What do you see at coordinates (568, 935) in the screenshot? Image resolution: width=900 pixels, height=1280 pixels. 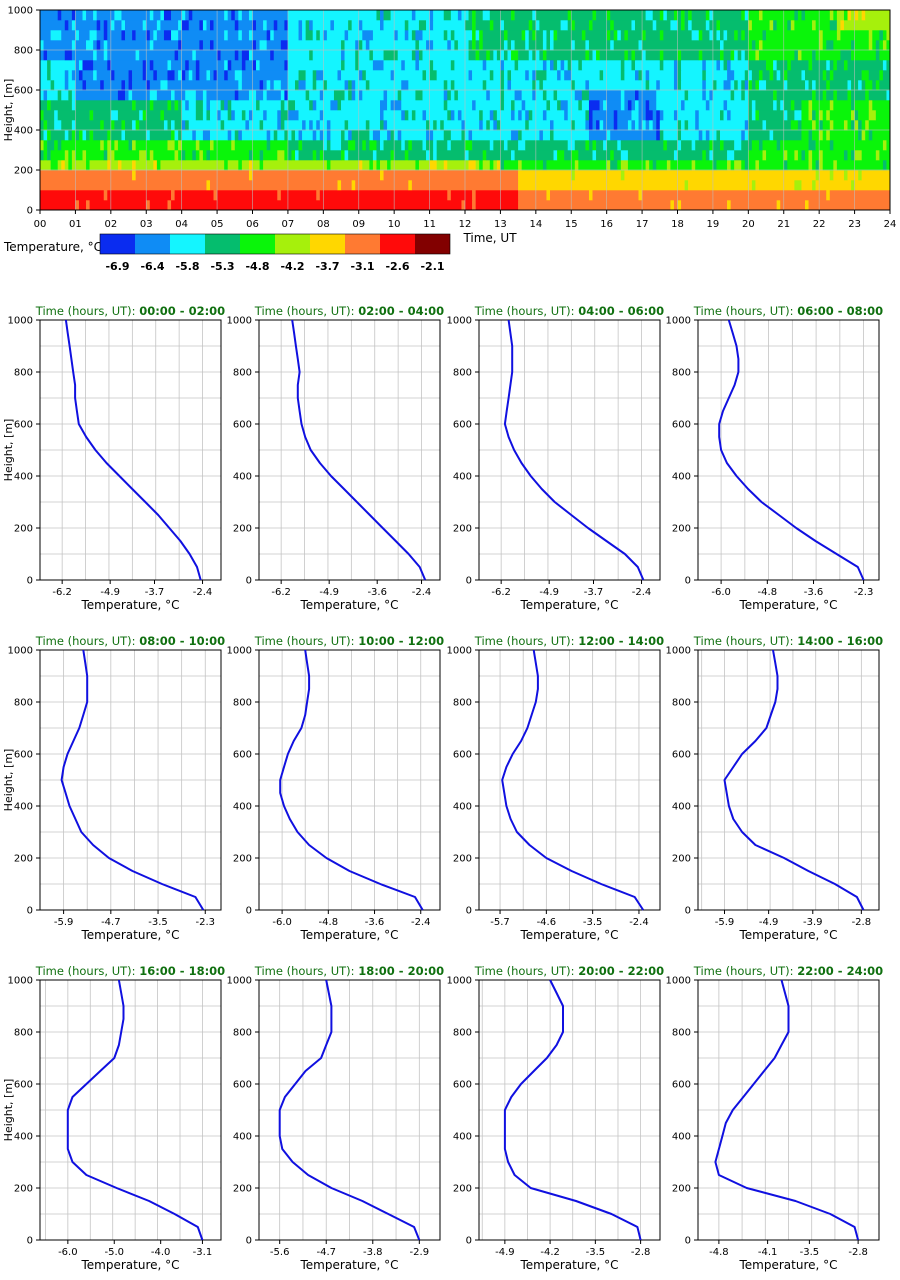 I see `profile-x-axis-title: Temperature, °C` at bounding box center [568, 935].